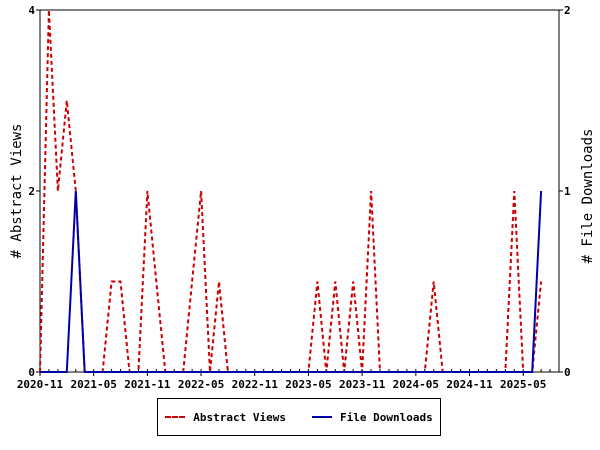  Describe the element at coordinates (469, 384) in the screenshot. I see `x-tick-label: 2024-11` at that location.